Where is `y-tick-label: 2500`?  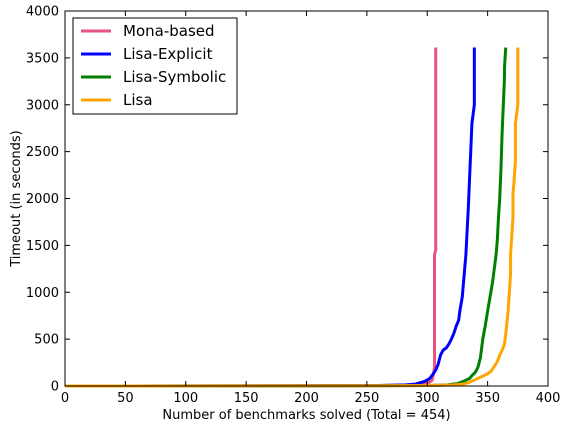 y-tick-label: 2500 is located at coordinates (42, 152).